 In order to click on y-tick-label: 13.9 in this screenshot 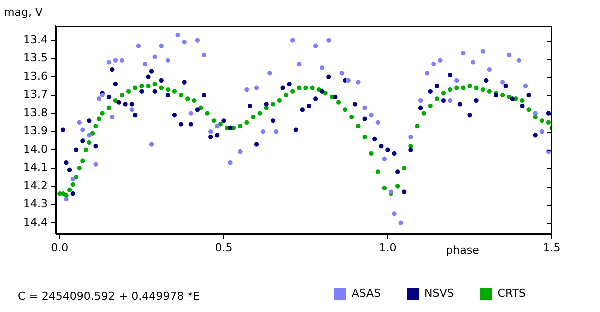, I will do `click(36, 131)`.